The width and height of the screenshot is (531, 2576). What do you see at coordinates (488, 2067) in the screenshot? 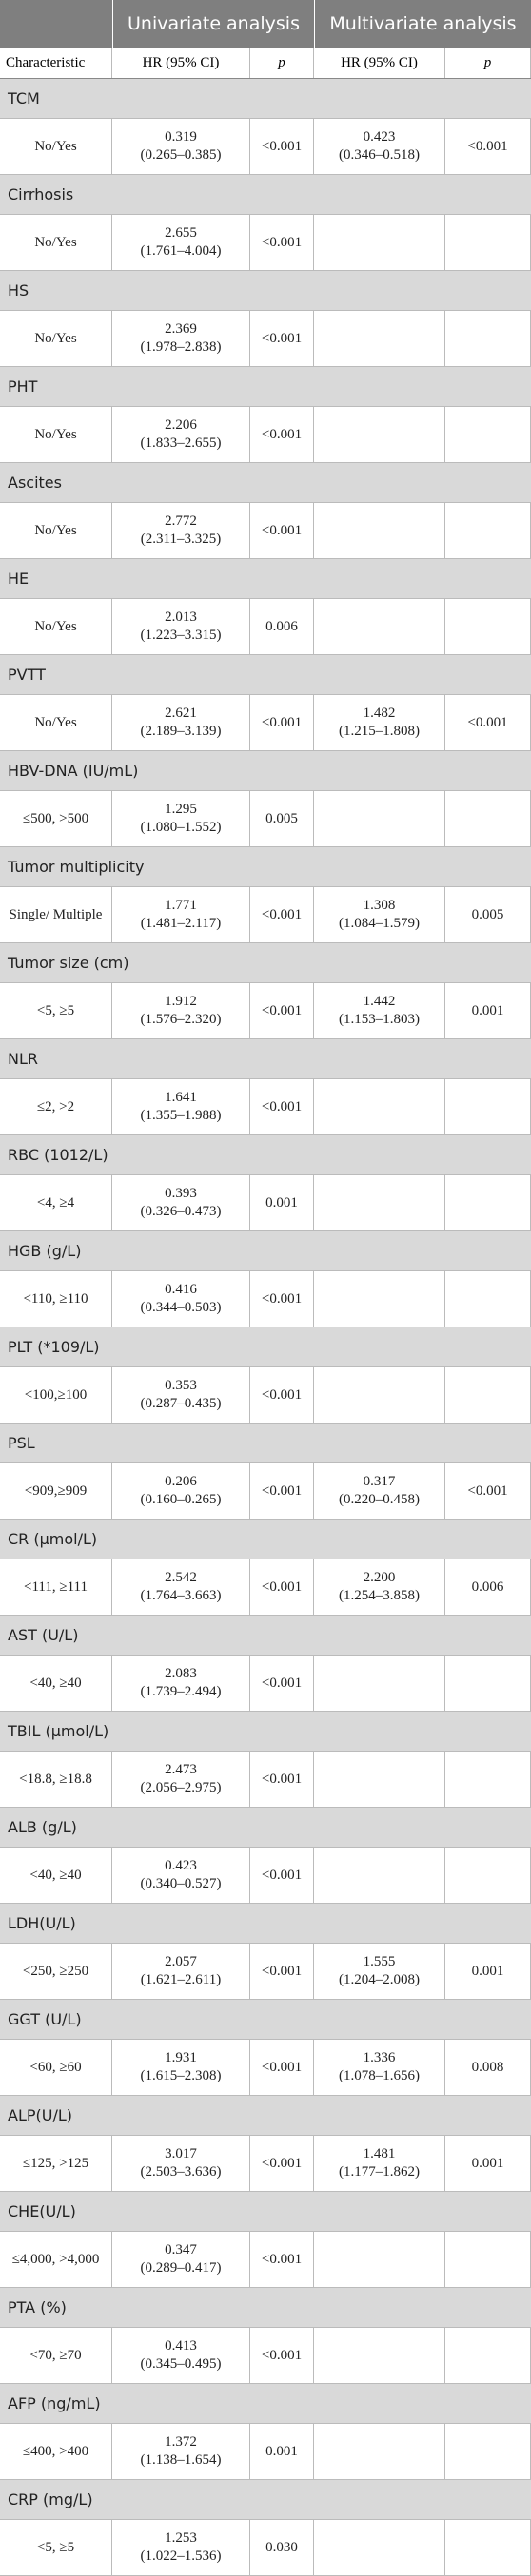
I see `p-value: 0.008` at bounding box center [488, 2067].